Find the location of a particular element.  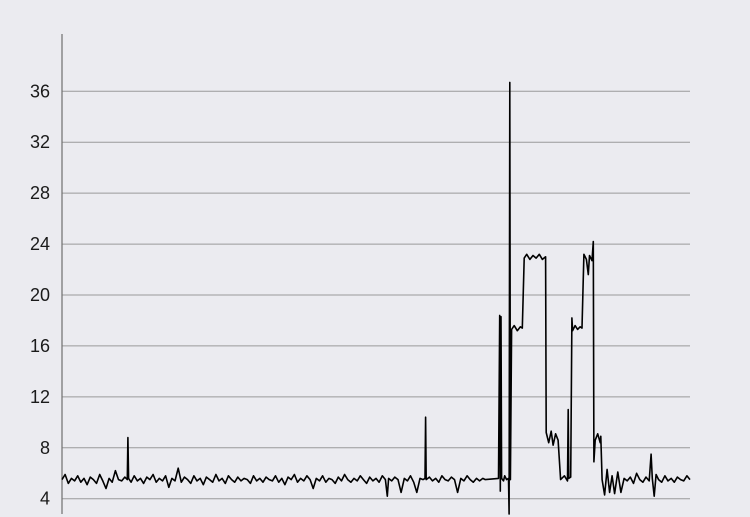

y-tick-labels: 4 8 12 16 20 24 28 32 36 is located at coordinates (40, 294).